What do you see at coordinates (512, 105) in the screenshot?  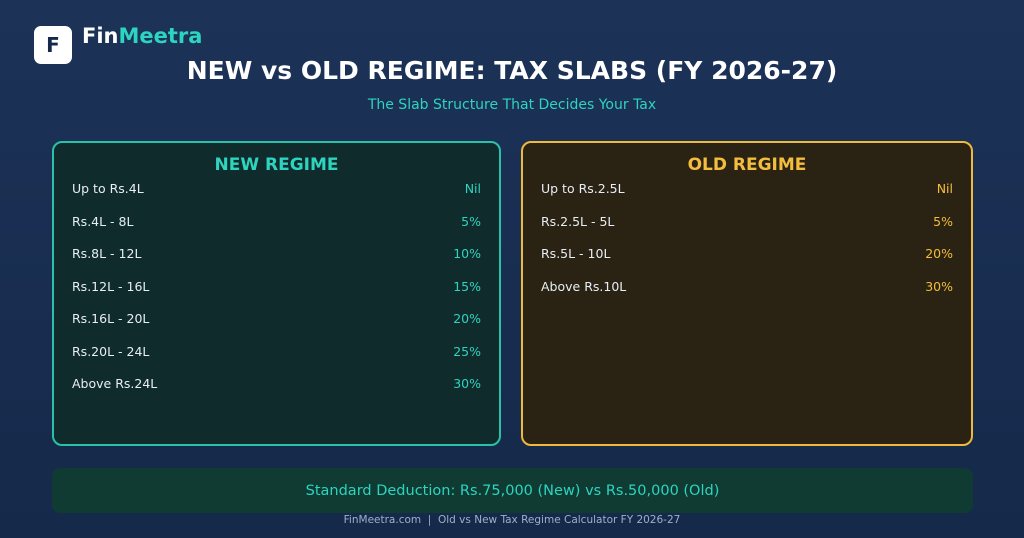 I see `subtitle: The Slab Structure That Decides Your Tax` at bounding box center [512, 105].